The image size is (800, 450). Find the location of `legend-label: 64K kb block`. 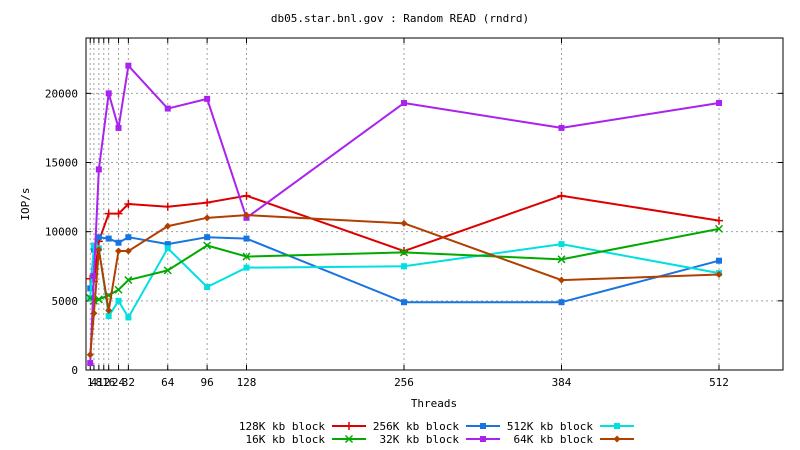

legend-label: 64K kb block is located at coordinates (554, 439).